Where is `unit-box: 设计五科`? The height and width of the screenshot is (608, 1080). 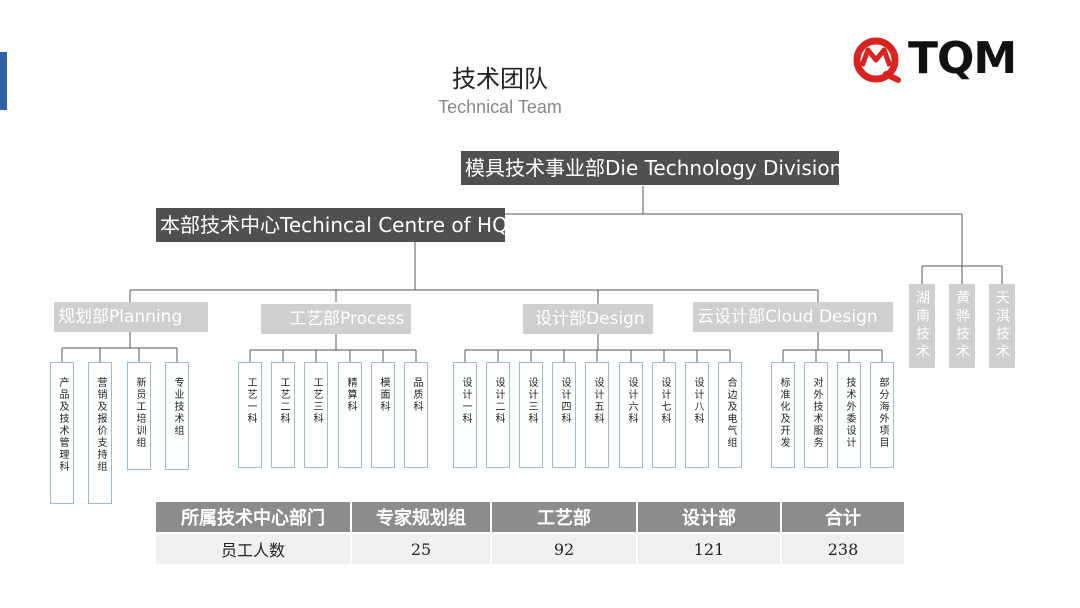
unit-box: 设计五科 is located at coordinates (597, 415).